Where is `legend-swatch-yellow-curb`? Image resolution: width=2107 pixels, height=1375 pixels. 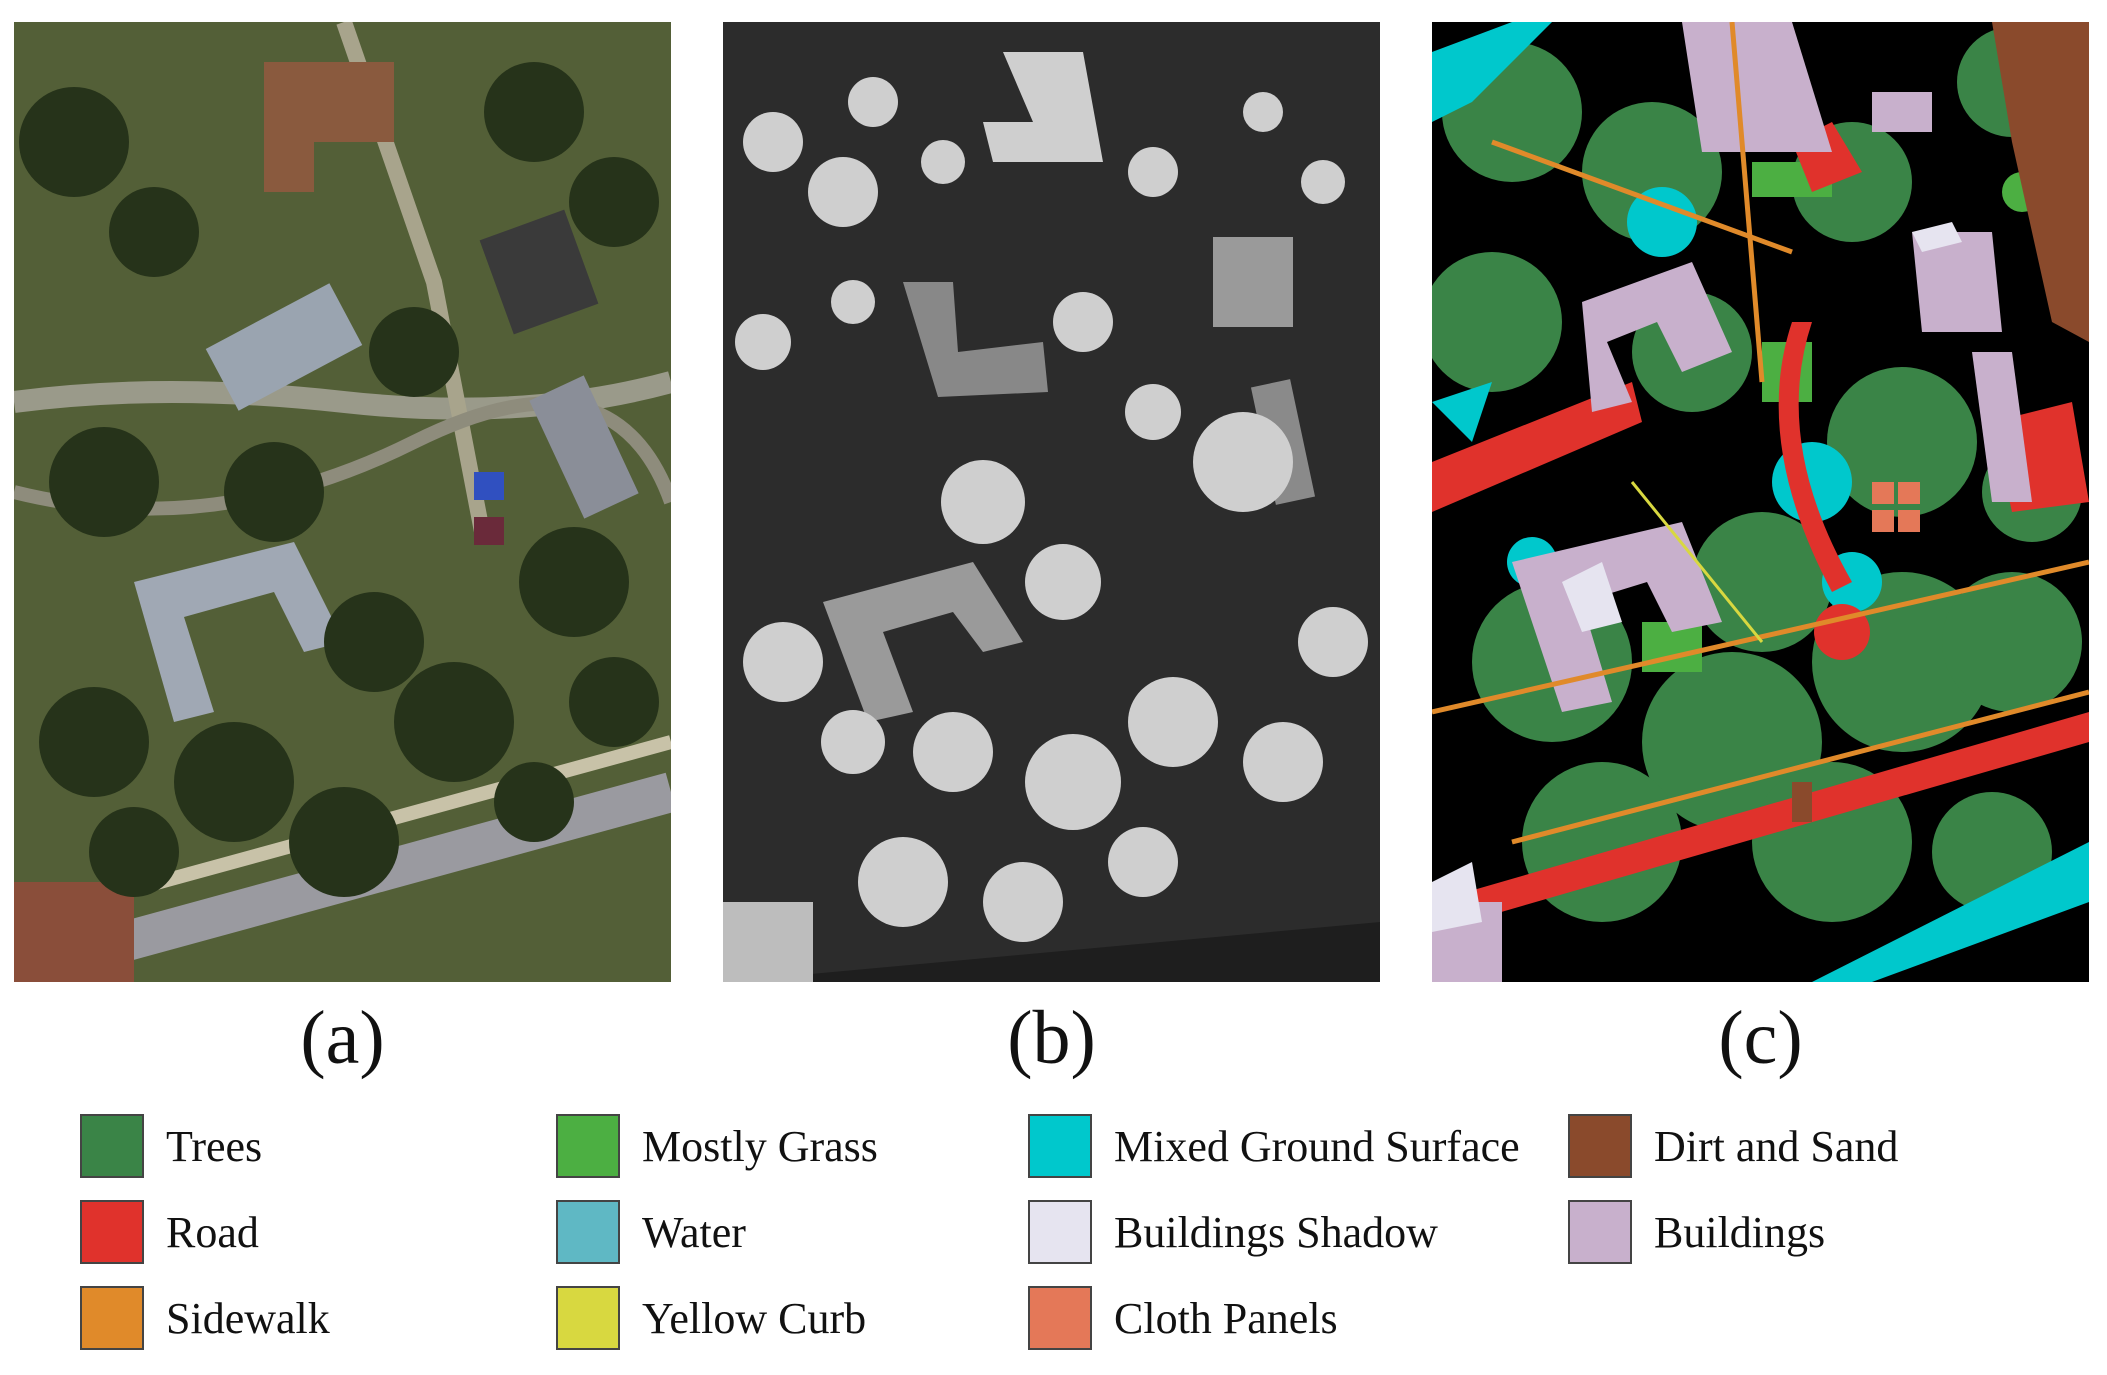 legend-swatch-yellow-curb is located at coordinates (588, 1318).